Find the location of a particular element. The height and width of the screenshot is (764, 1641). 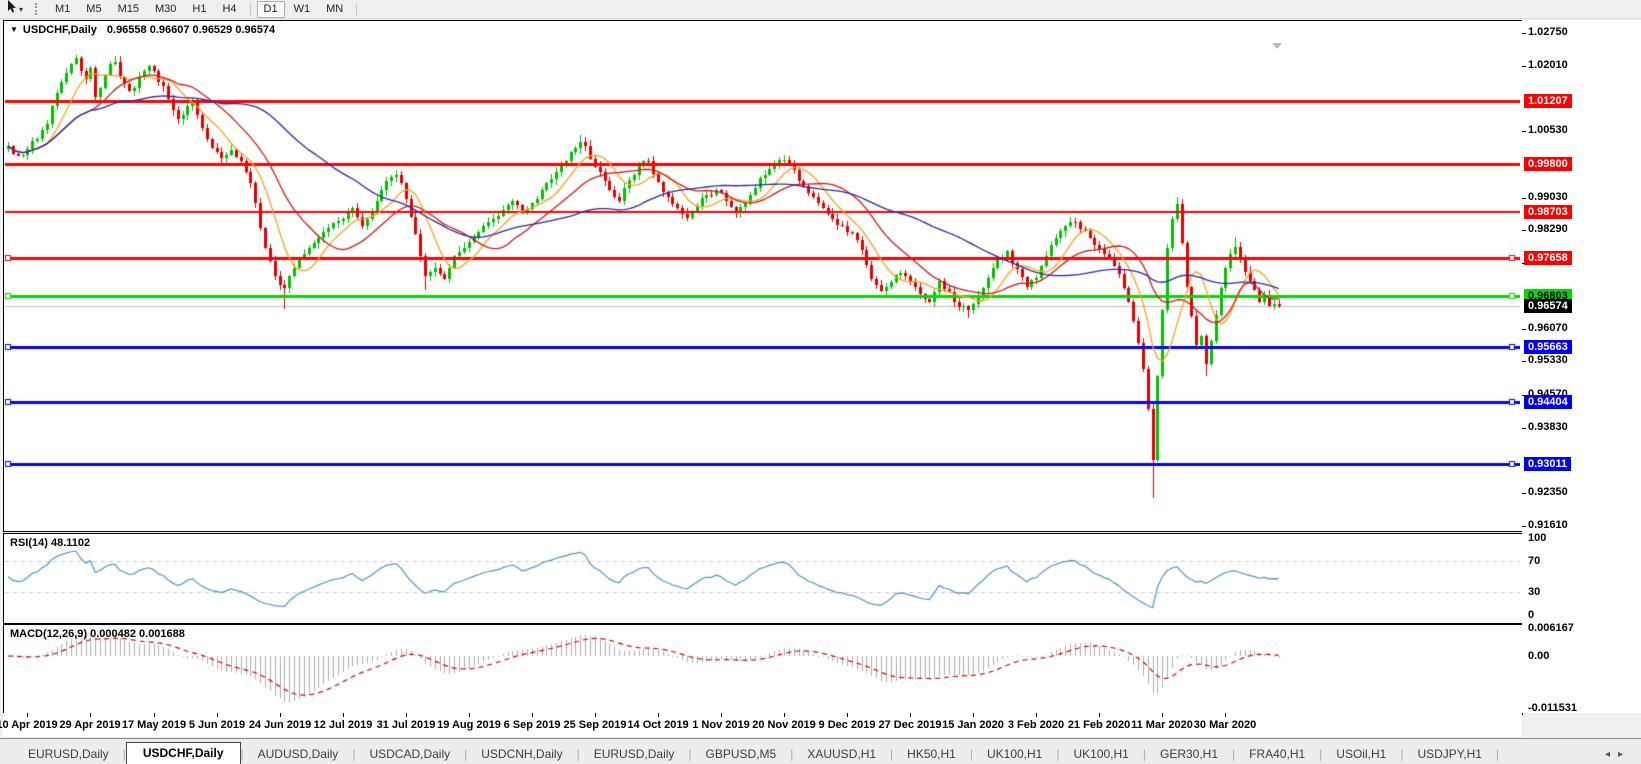

chart-tab-gbpusd-m5: GBPUSD,M5 is located at coordinates (741, 754).